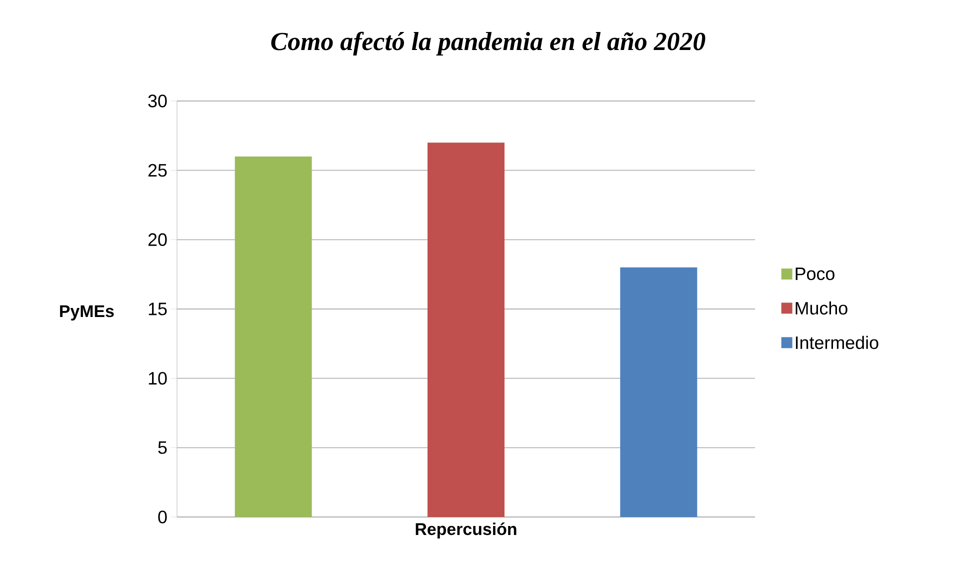  Describe the element at coordinates (815, 274) in the screenshot. I see `legend-label: Poco` at that location.